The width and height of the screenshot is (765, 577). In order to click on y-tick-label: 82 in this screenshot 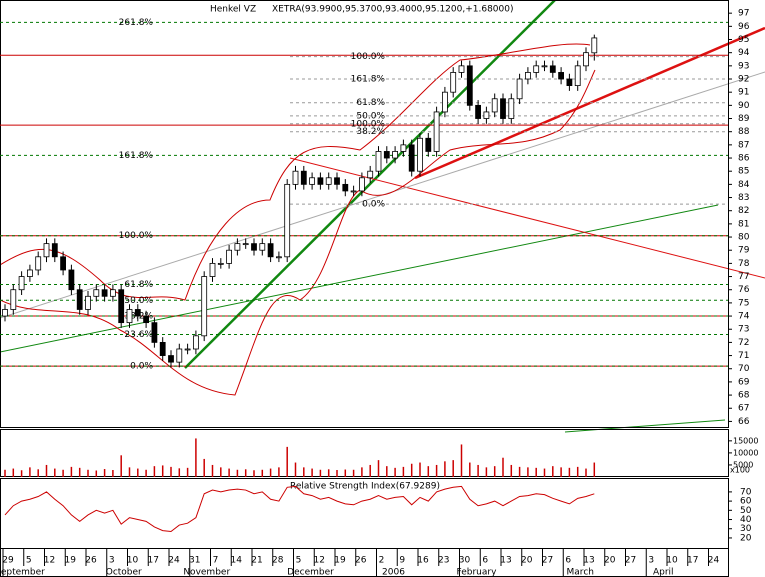, I will do `click(743, 211)`.